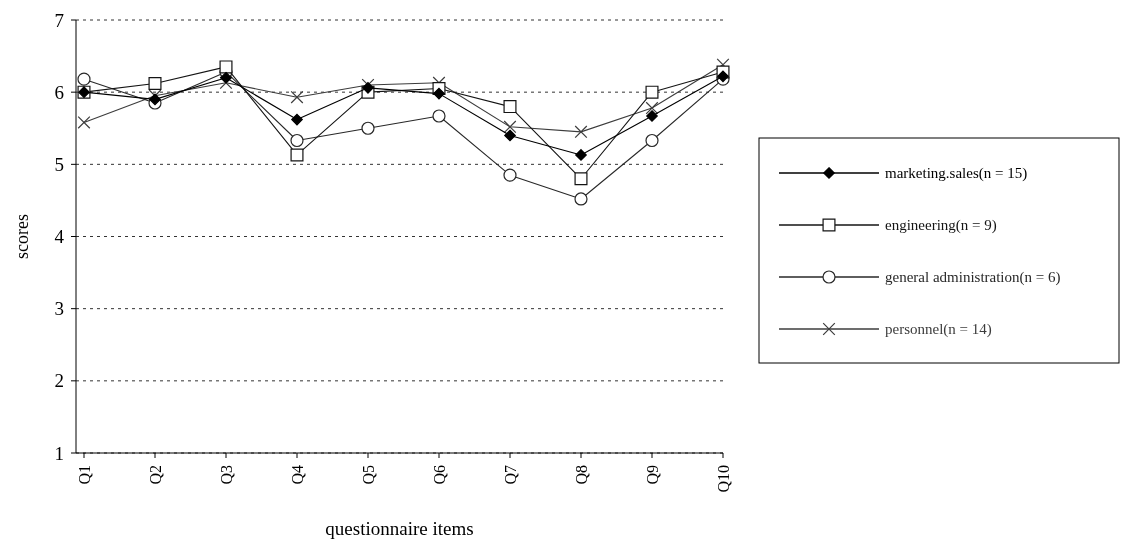  I want to click on text: general administration(n = 6), so click(973, 278).